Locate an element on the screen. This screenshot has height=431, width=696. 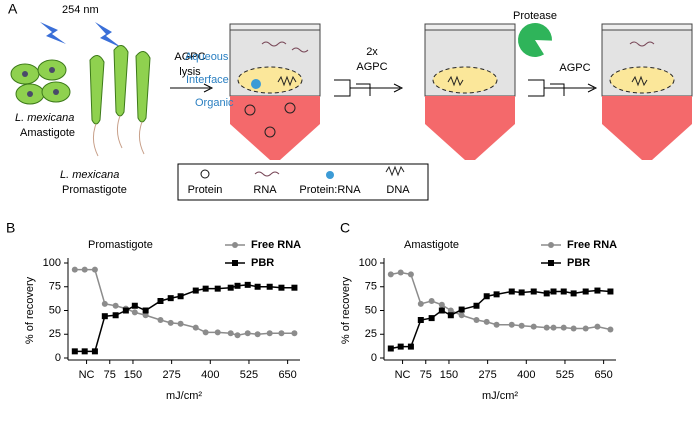
x-tick-label: 525 is located at coordinates (249, 375).